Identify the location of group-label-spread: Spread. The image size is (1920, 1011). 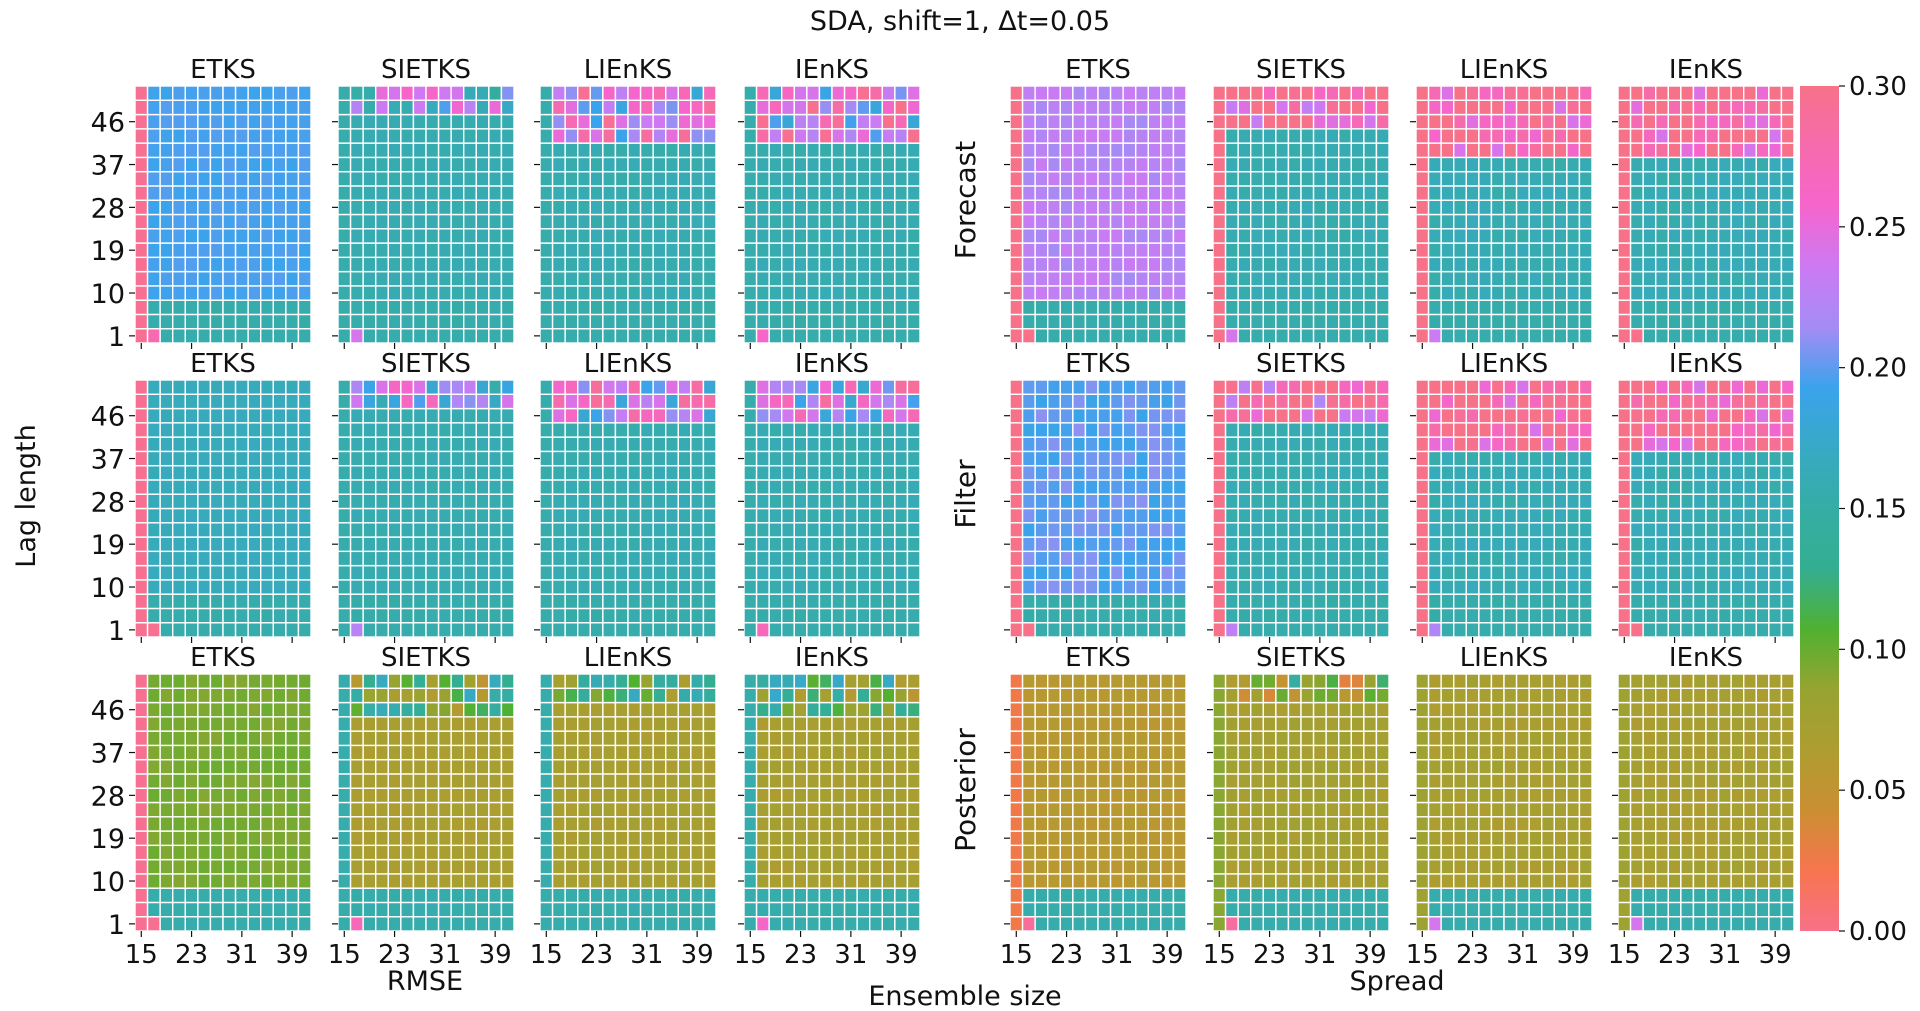
(1396, 981).